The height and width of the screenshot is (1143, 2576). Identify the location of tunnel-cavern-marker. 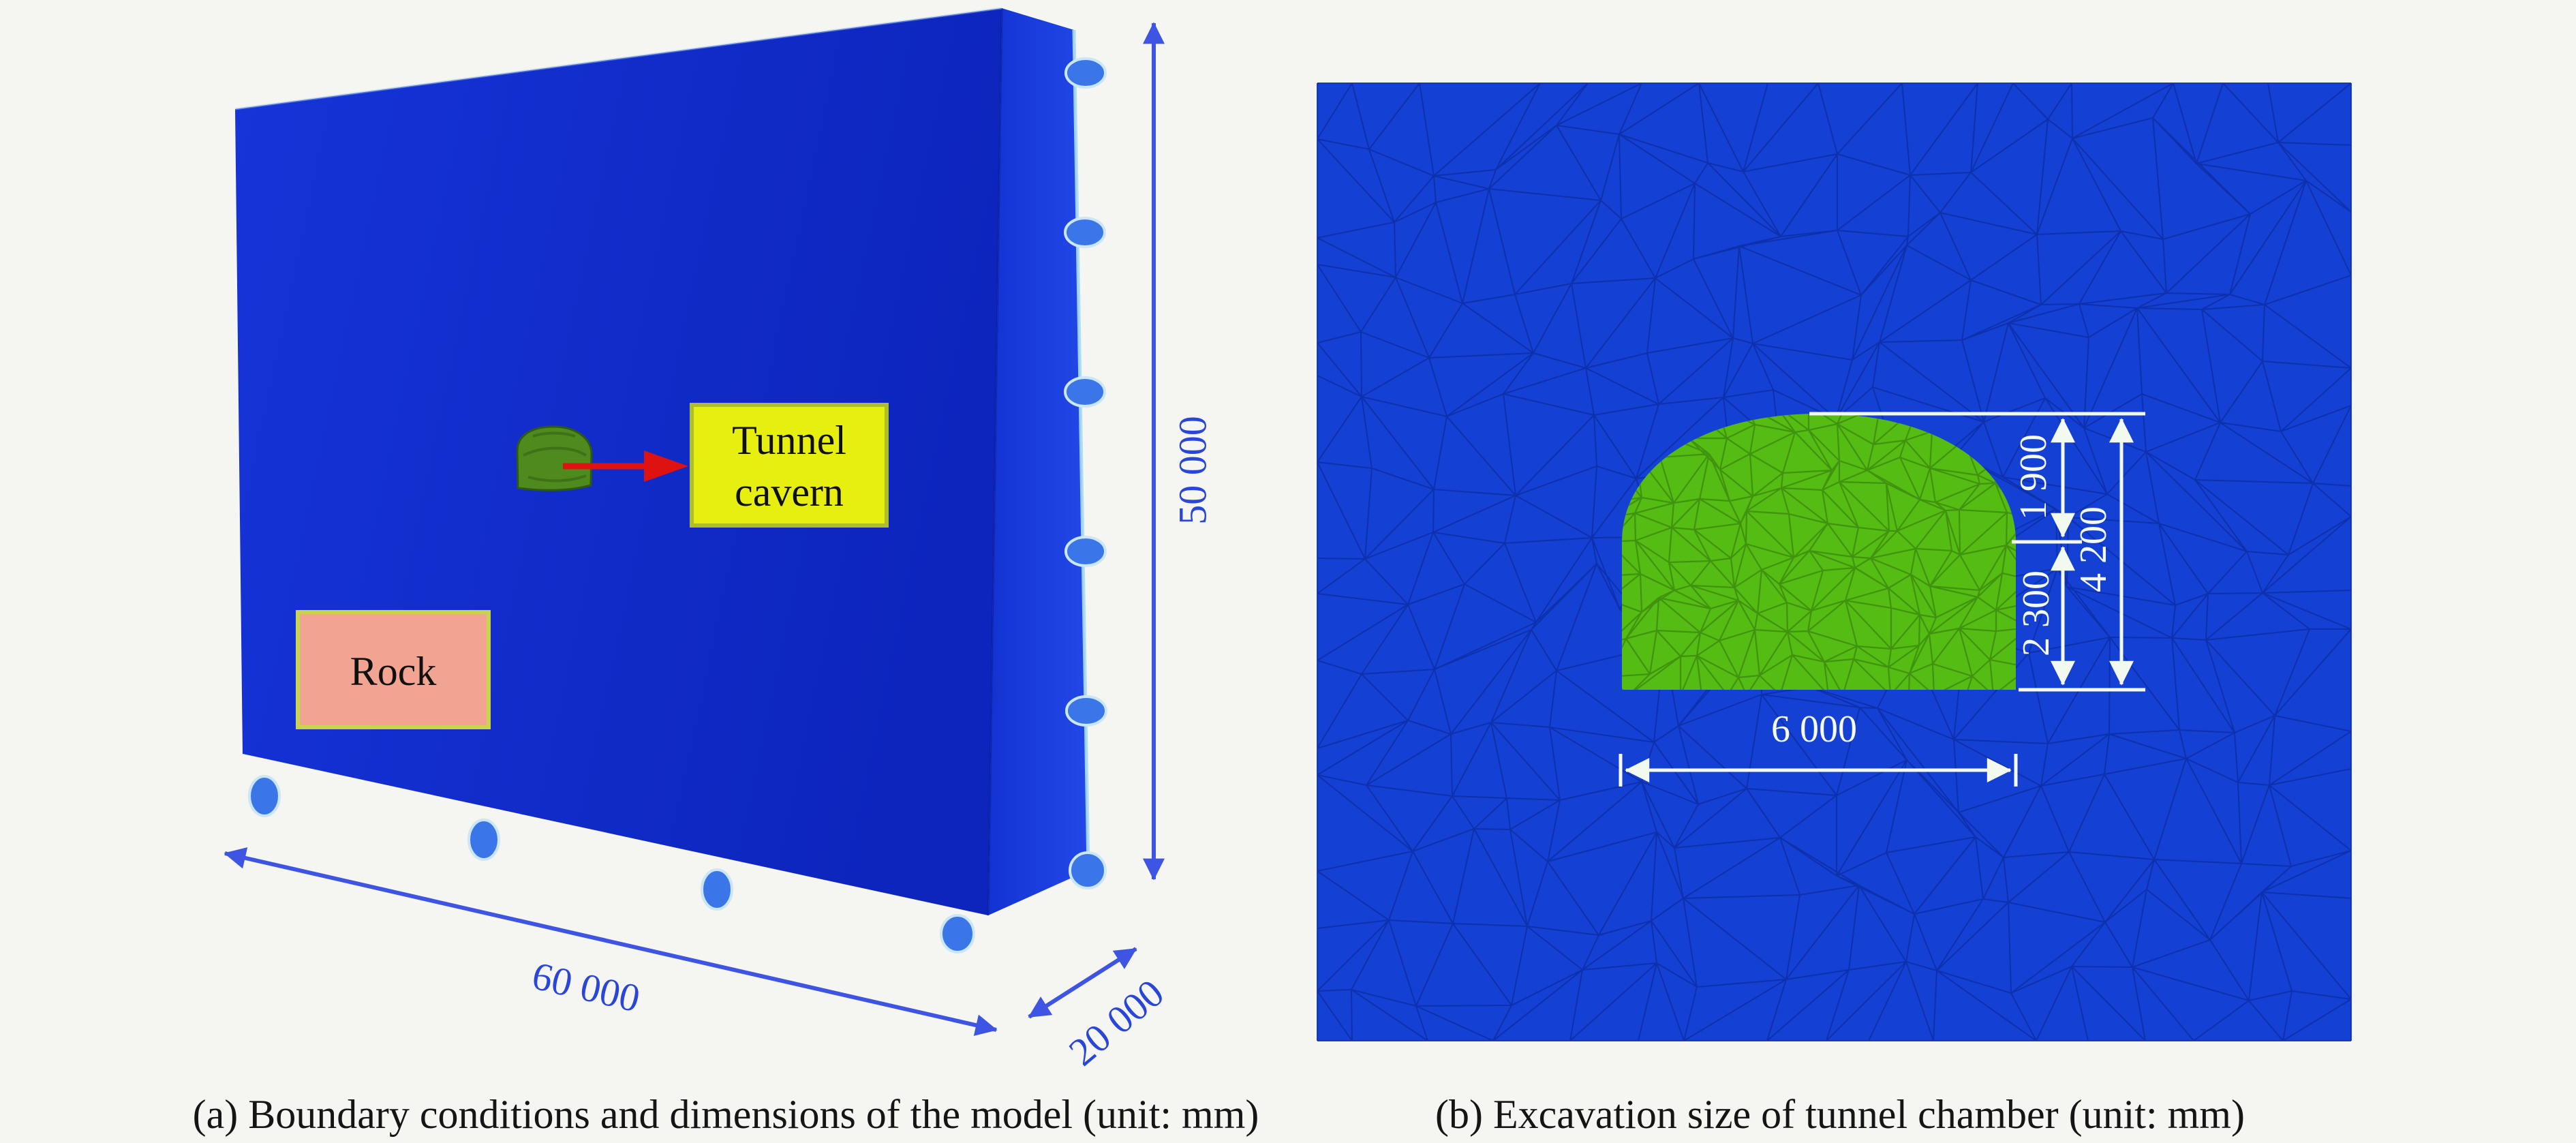
(554, 458).